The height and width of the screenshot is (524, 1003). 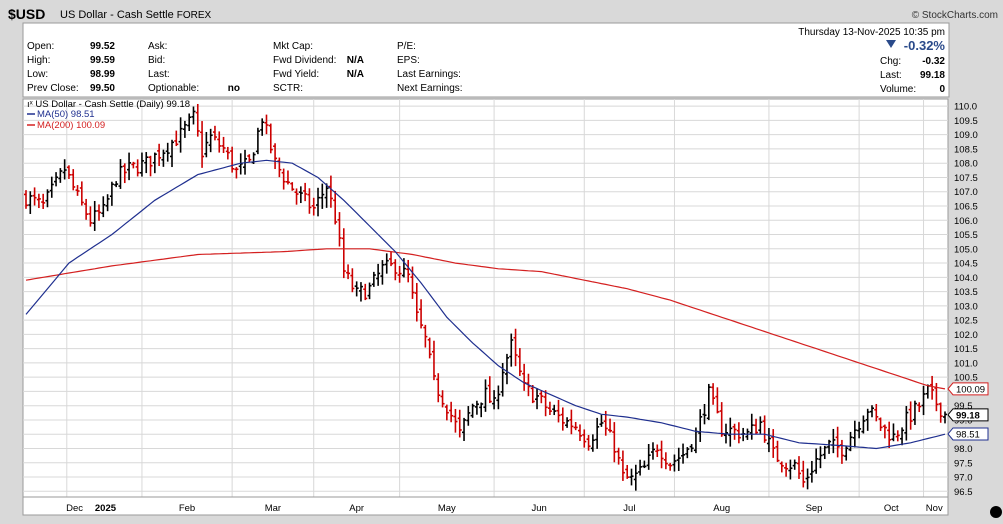 What do you see at coordinates (355, 74) in the screenshot?
I see `fwd-yield-value: N/A` at bounding box center [355, 74].